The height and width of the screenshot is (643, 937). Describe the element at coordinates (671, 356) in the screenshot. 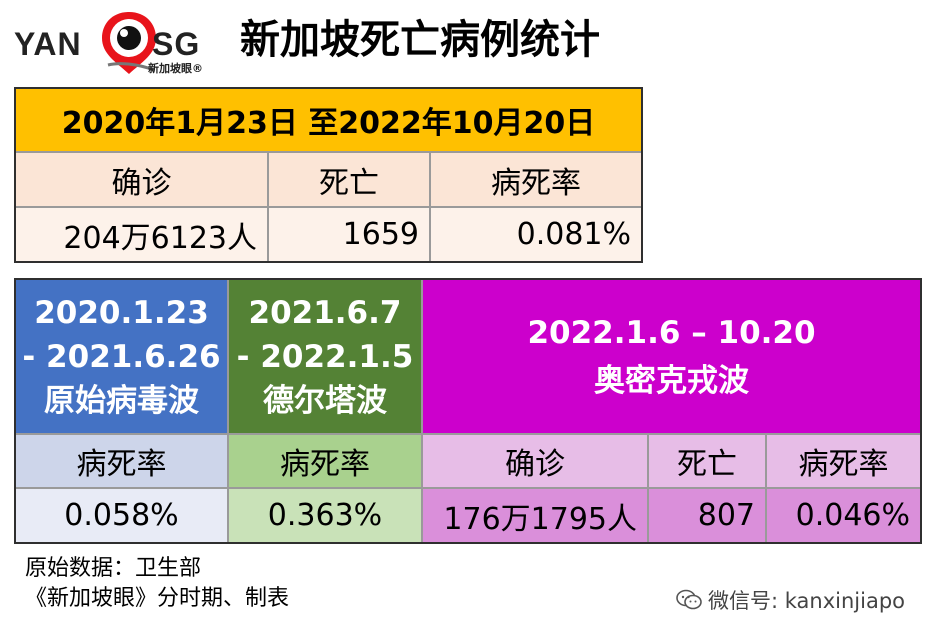

I see `wave-omicron-header: 2022.1.6 – 10.20 奥密克戎波` at that location.